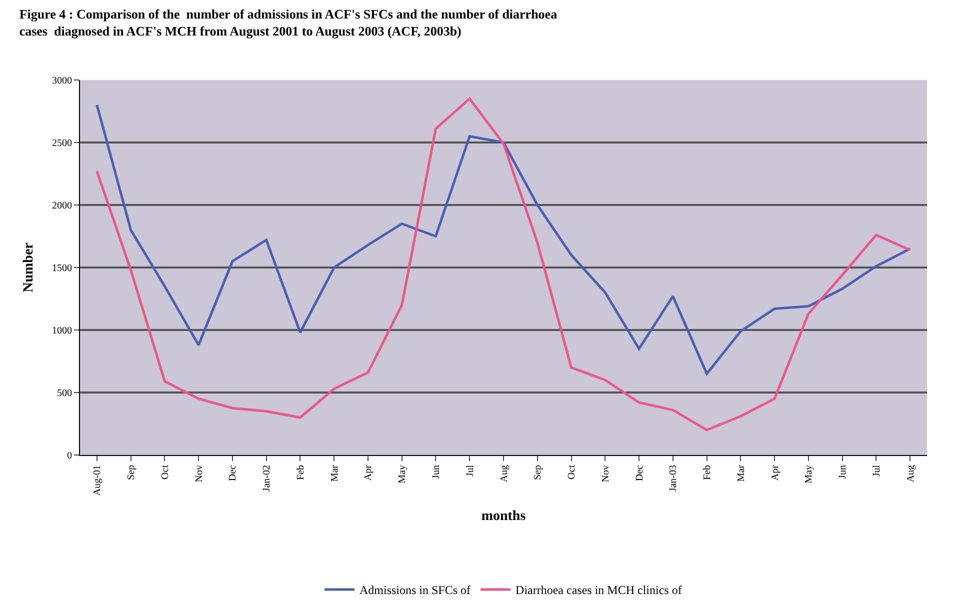  Describe the element at coordinates (503, 516) in the screenshot. I see `x-axis-title: months` at that location.